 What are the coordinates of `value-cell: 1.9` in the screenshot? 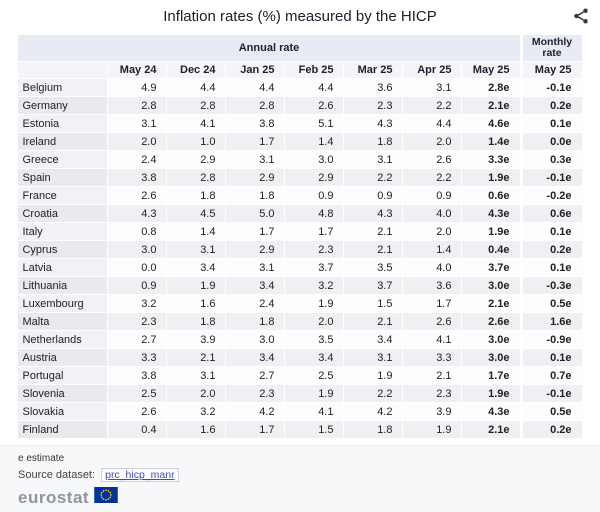 It's located at (373, 375).